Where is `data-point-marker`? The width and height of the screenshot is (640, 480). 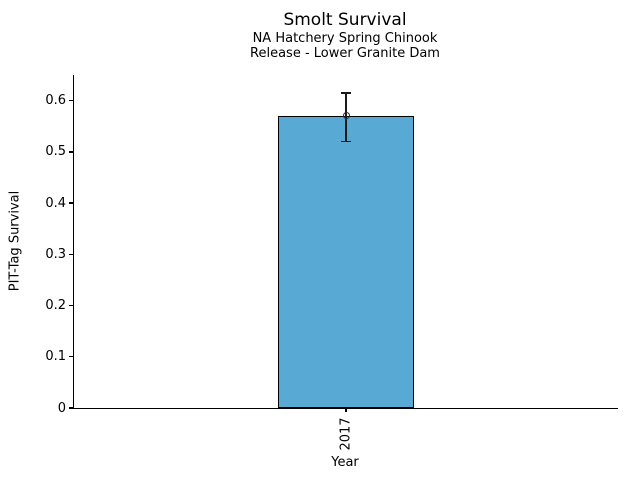 data-point-marker is located at coordinates (346, 116).